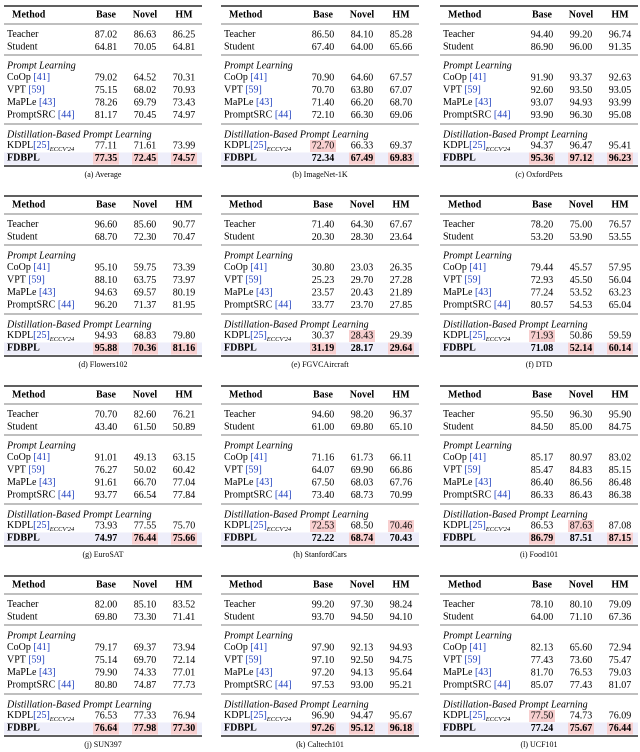  Describe the element at coordinates (542, 280) in the screenshot. I see `cell-value: 72.93` at that location.